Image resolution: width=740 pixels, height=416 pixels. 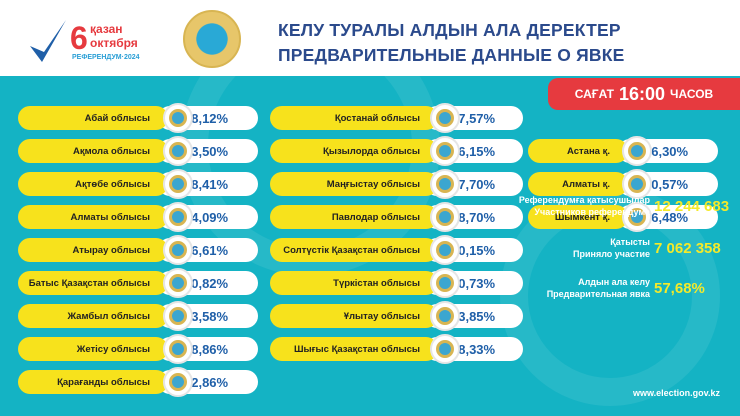 I want to click on region-name: Атырау облысы, so click(x=93, y=250).